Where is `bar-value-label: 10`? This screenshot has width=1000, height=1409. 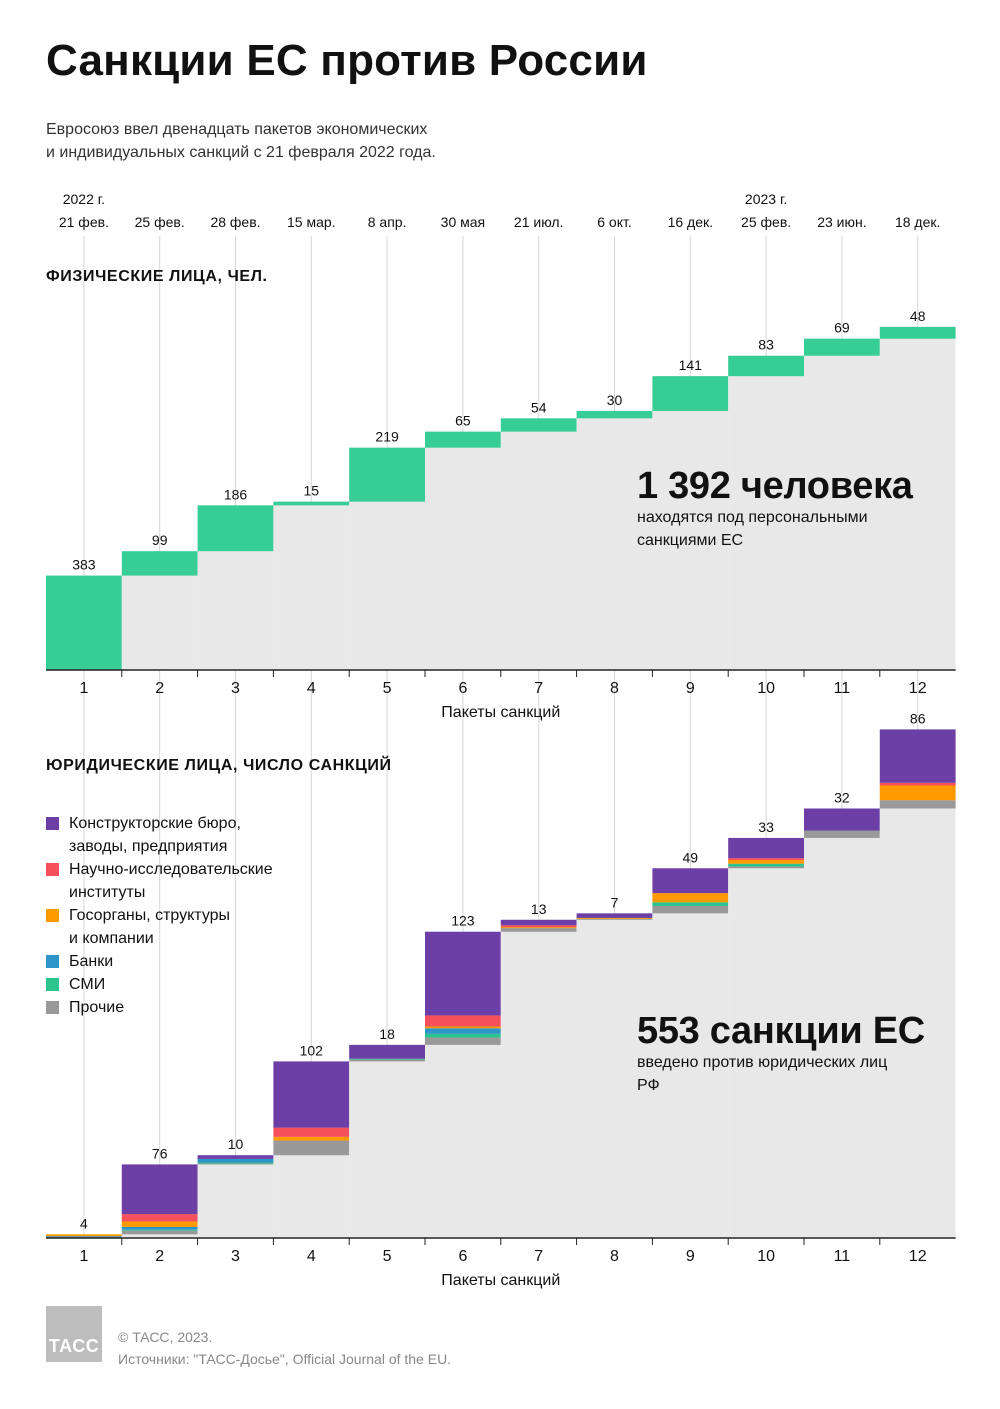 bar-value-label: 10 is located at coordinates (236, 1144).